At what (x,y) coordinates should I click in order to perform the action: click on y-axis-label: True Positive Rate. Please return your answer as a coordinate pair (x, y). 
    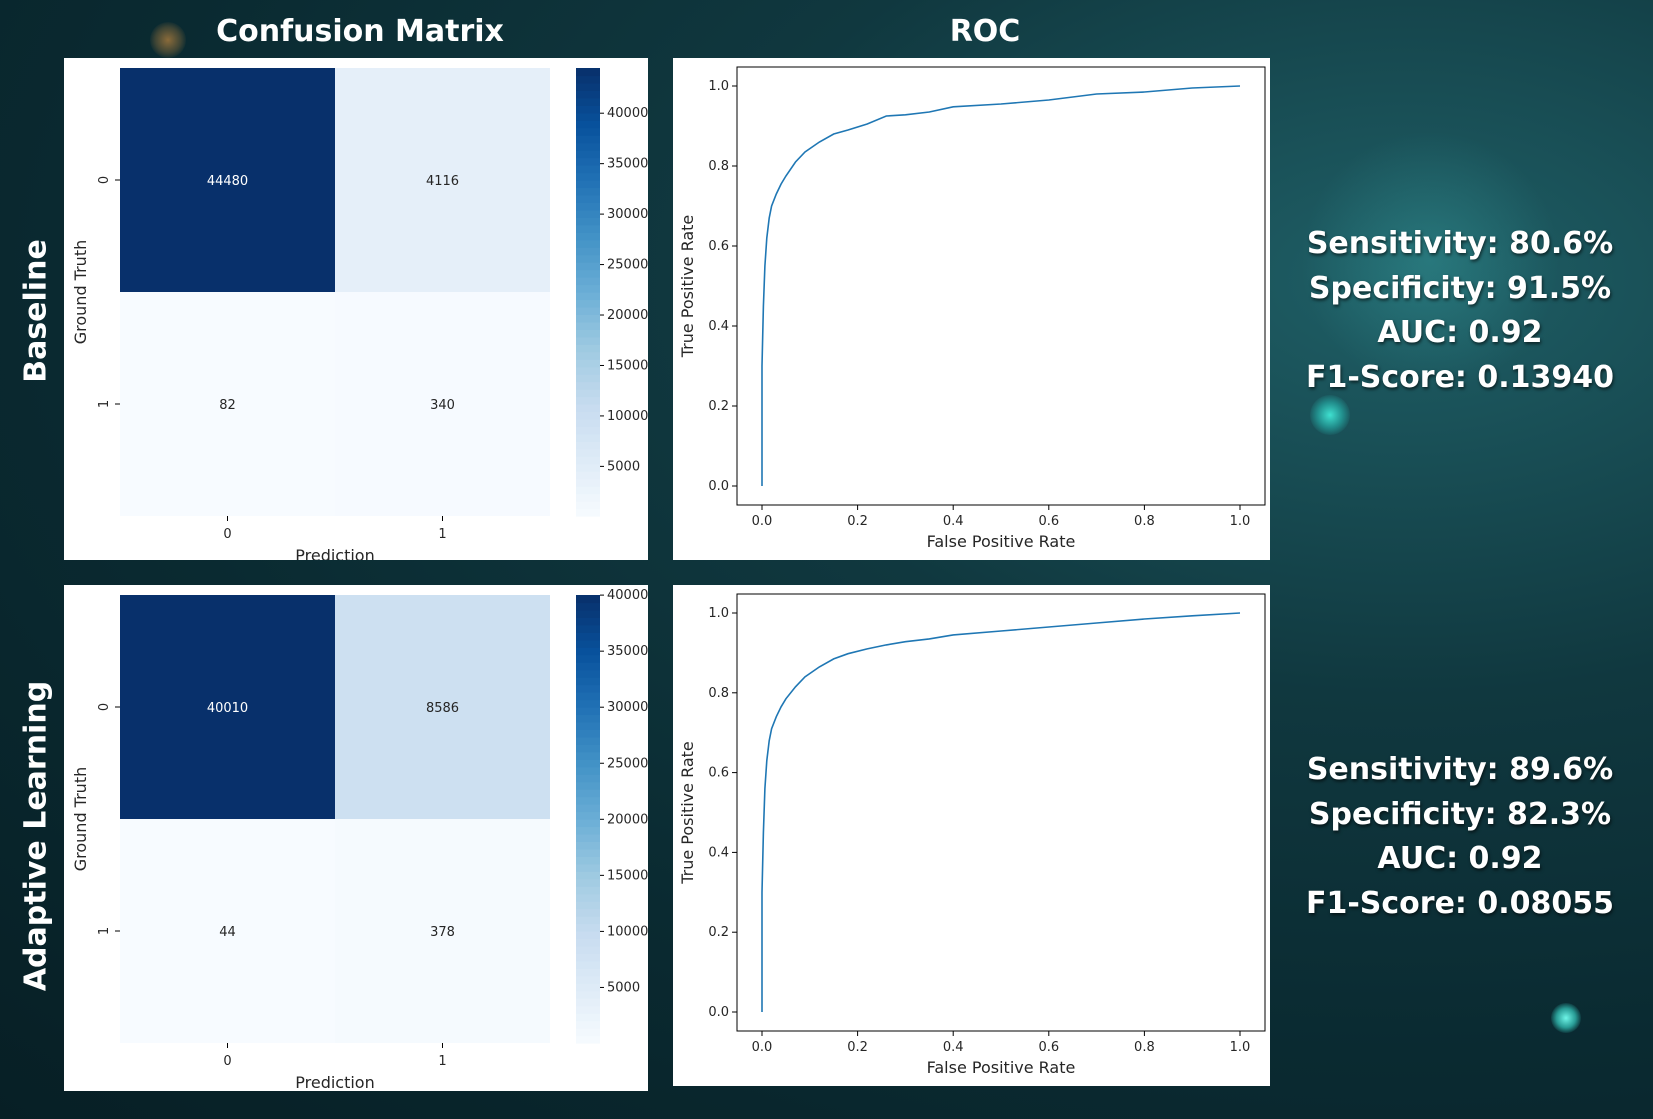
    Looking at the image, I should click on (687, 287).